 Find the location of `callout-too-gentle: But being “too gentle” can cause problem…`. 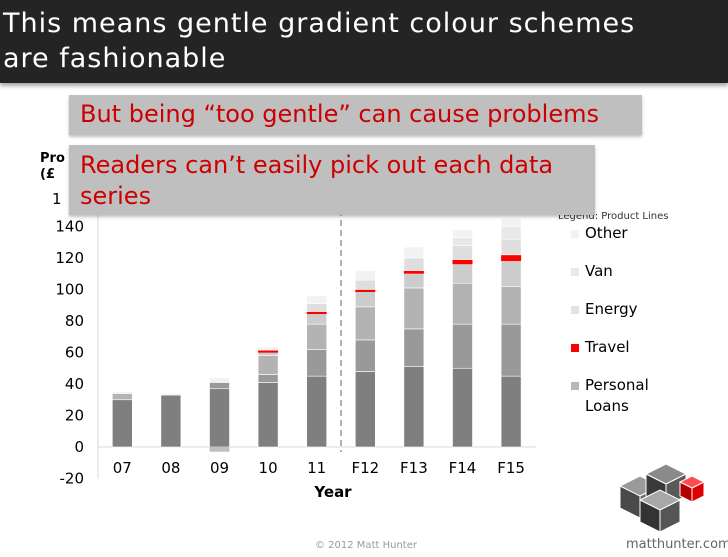

callout-too-gentle: But being “too gentle” can cause problem… is located at coordinates (355, 115).